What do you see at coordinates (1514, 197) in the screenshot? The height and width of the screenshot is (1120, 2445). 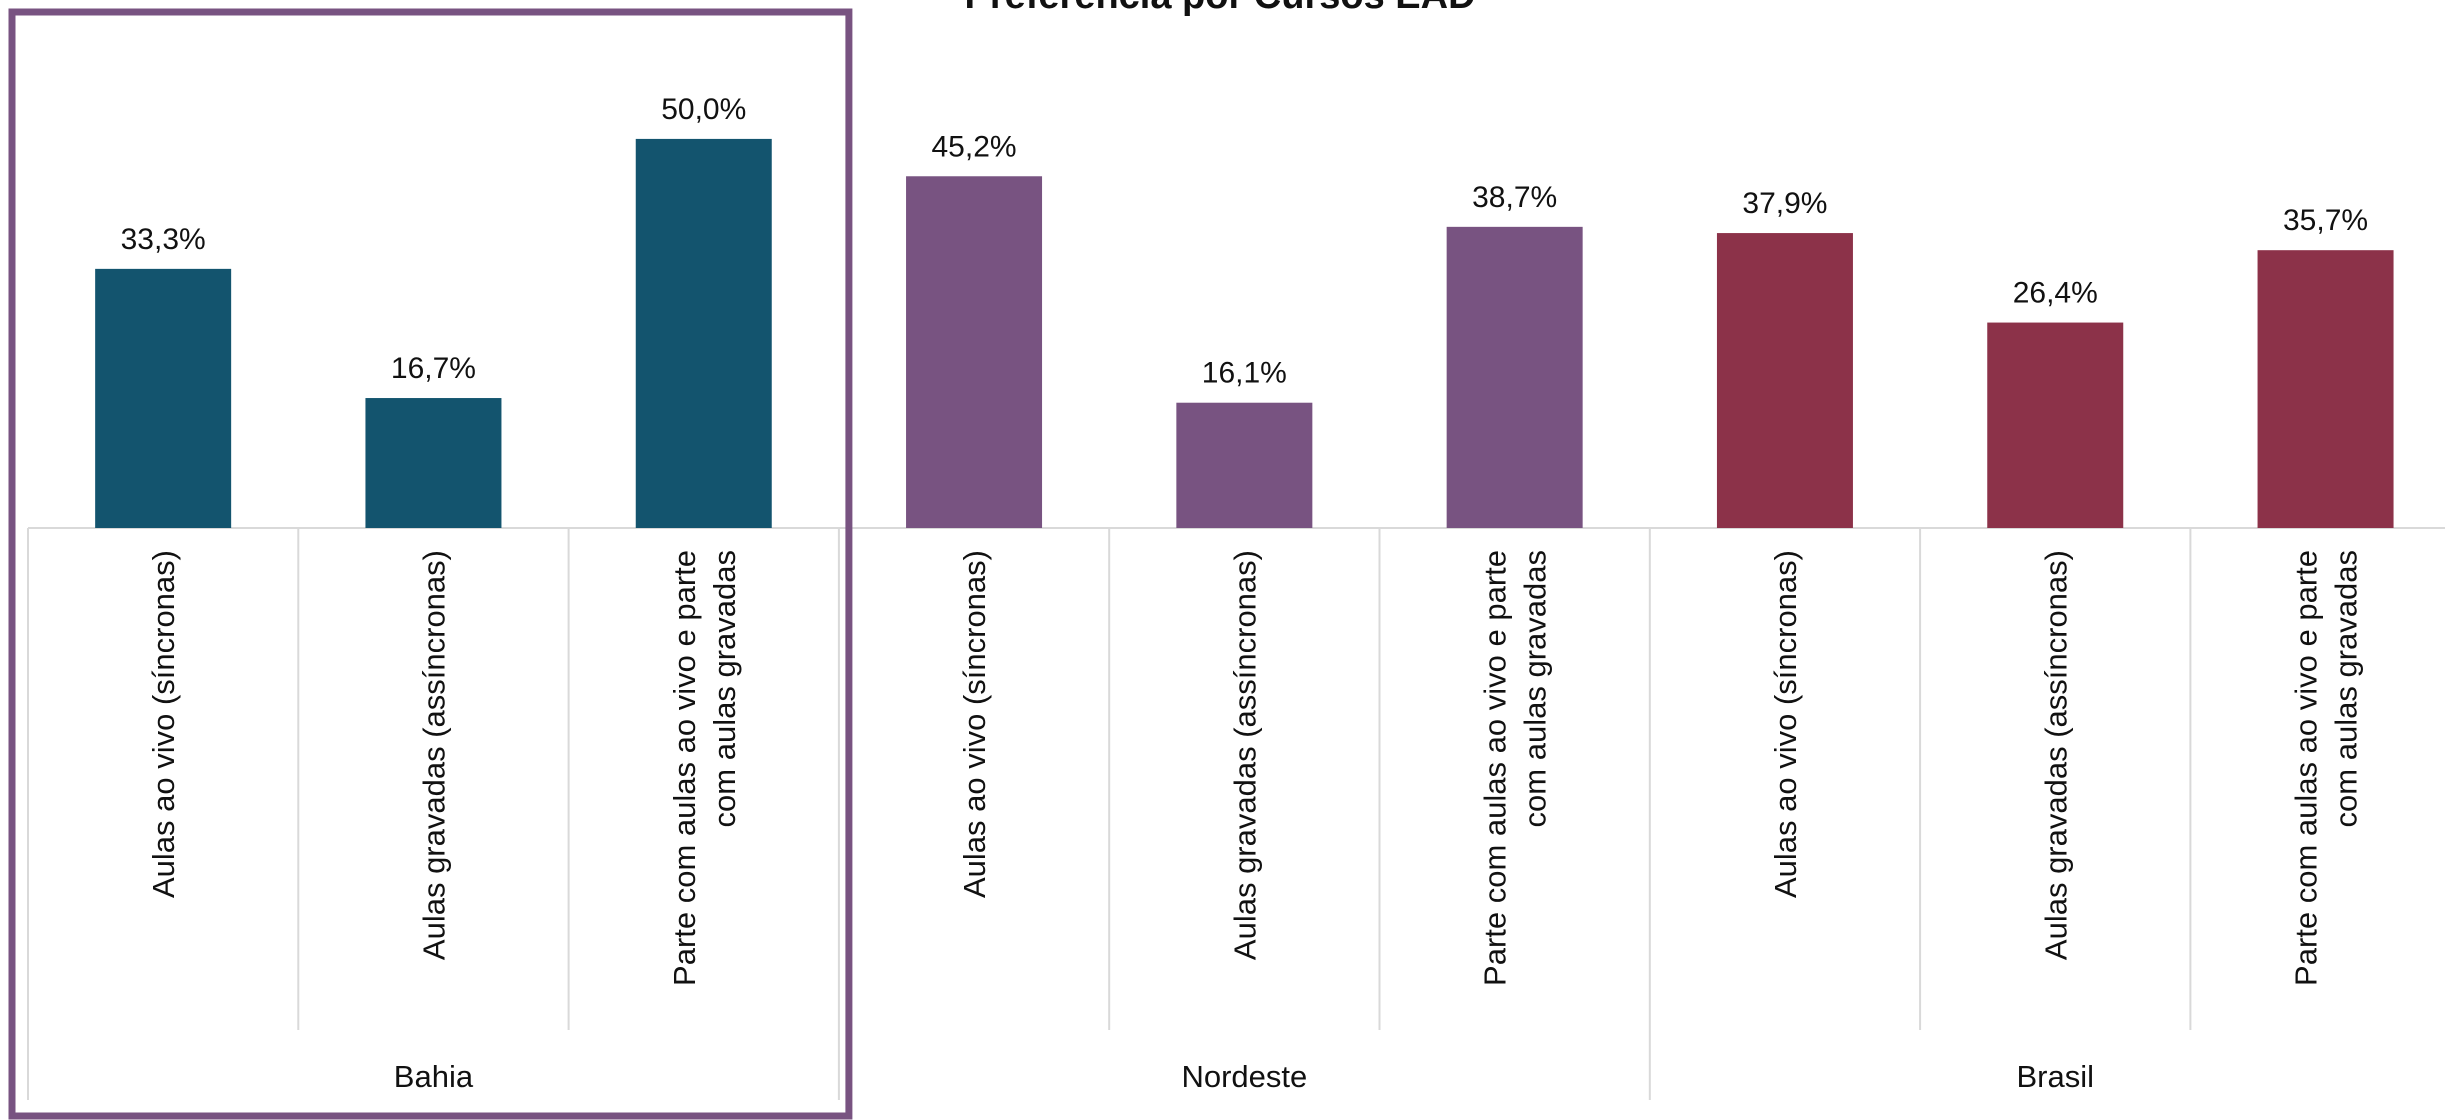 I see `data-label: 38,7%` at bounding box center [1514, 197].